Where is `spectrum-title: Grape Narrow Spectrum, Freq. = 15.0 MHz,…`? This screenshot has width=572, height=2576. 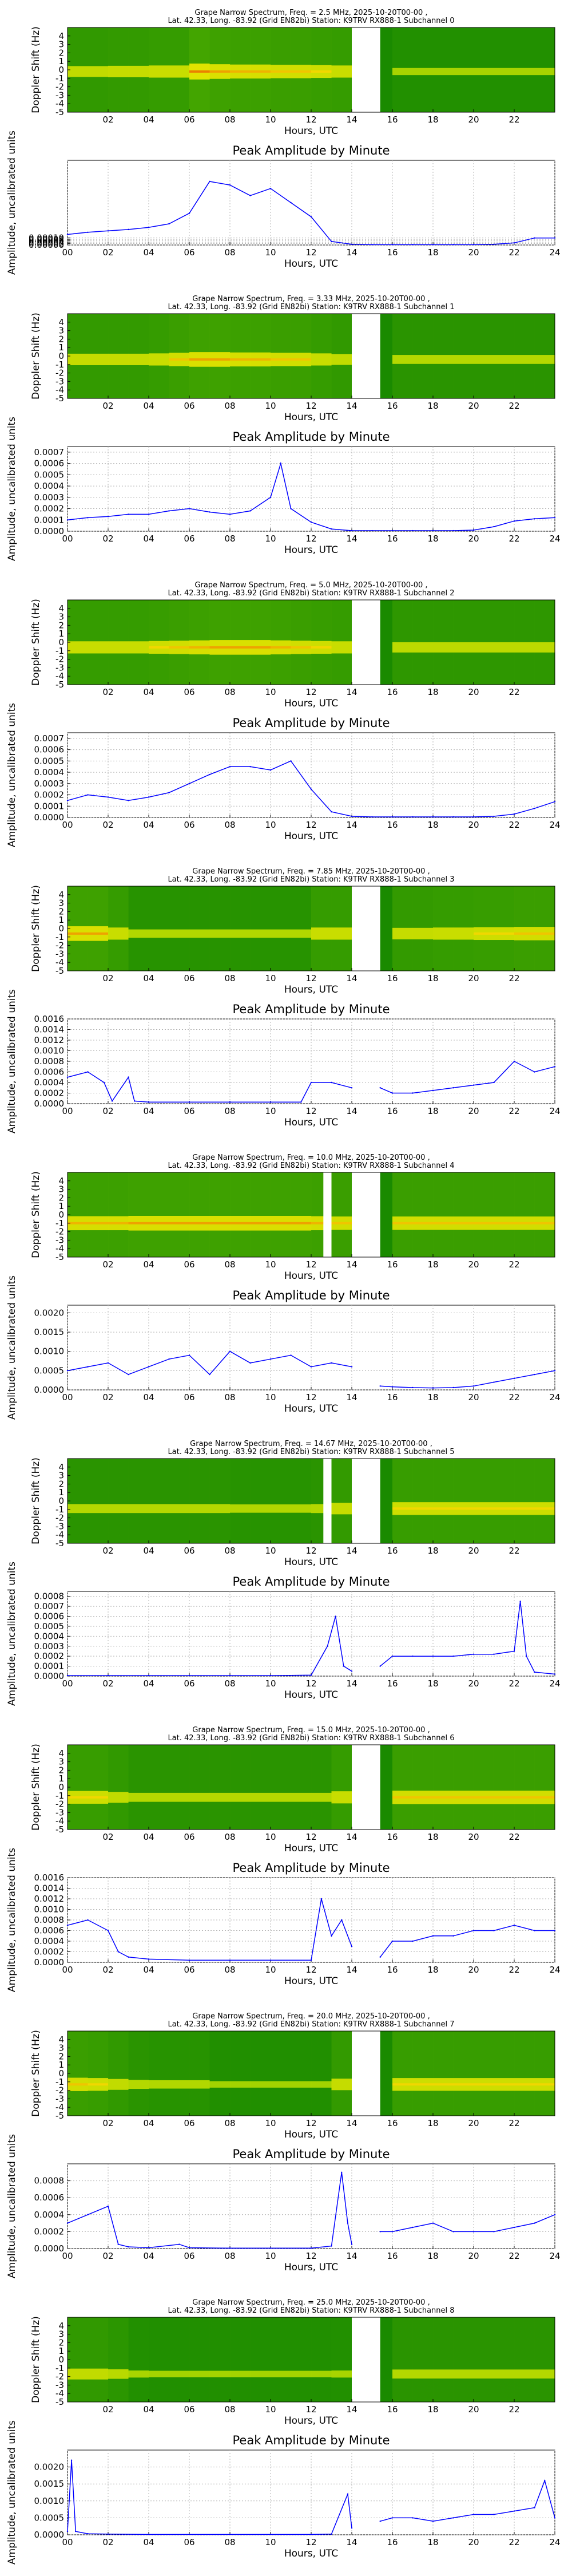
spectrum-title: Grape Narrow Spectrum, Freq. = 15.0 MHz,… is located at coordinates (311, 1730).